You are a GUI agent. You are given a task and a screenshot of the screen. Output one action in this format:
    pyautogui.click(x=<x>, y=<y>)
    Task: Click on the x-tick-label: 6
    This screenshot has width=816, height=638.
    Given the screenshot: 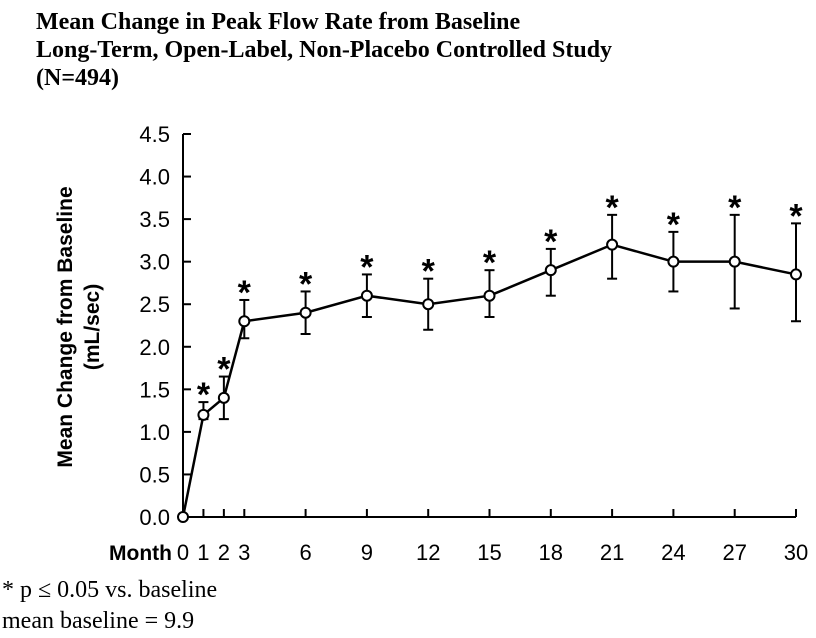 What is the action you would take?
    pyautogui.click(x=305, y=552)
    